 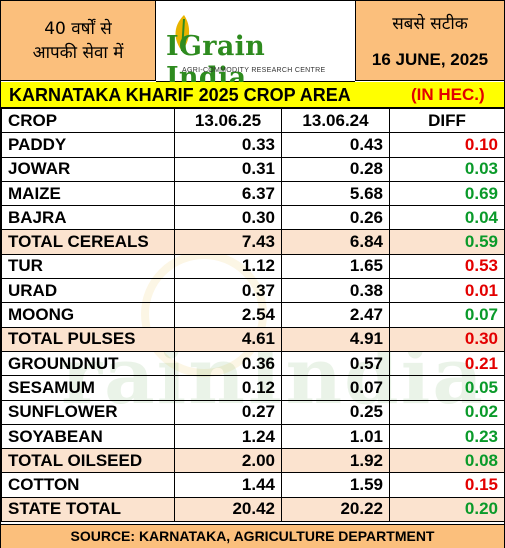 I want to click on crop-name: MOONG, so click(x=88, y=315).